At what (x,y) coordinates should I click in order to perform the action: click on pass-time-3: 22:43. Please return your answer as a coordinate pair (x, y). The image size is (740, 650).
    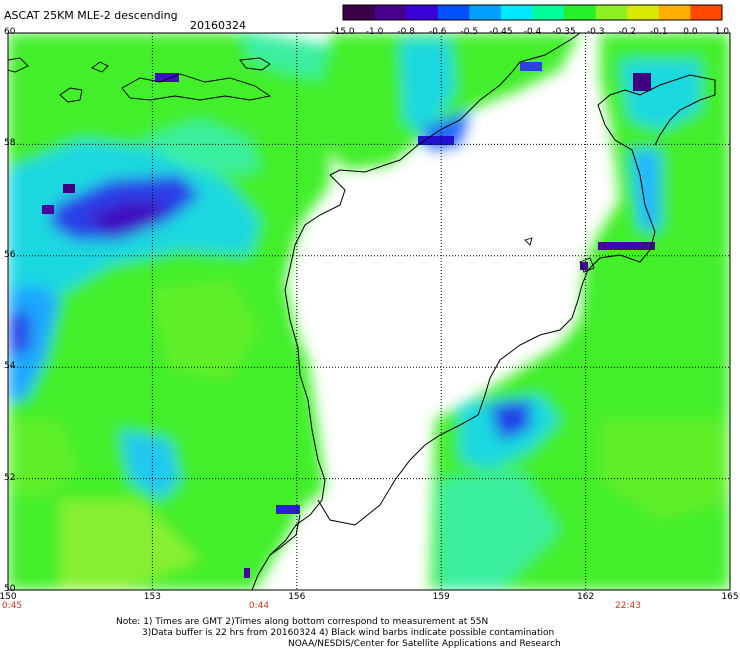
    Looking at the image, I should click on (628, 606).